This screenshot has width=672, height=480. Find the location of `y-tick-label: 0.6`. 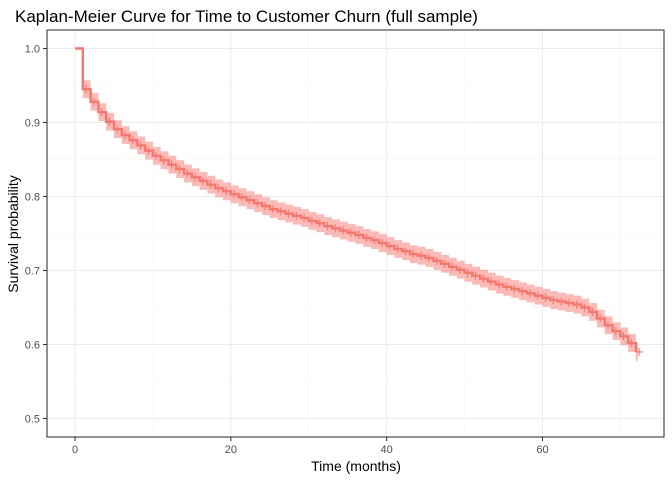

y-tick-label: 0.6 is located at coordinates (32, 346).